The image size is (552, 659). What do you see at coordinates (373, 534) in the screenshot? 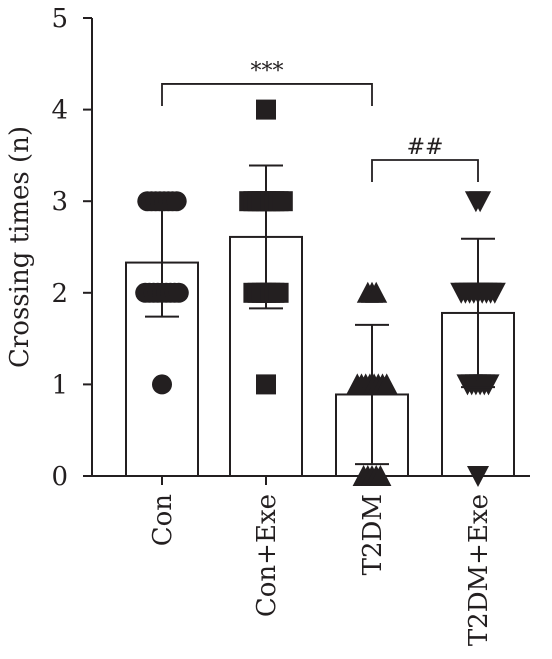
I see `x-tick-label: T2DM` at bounding box center [373, 534].